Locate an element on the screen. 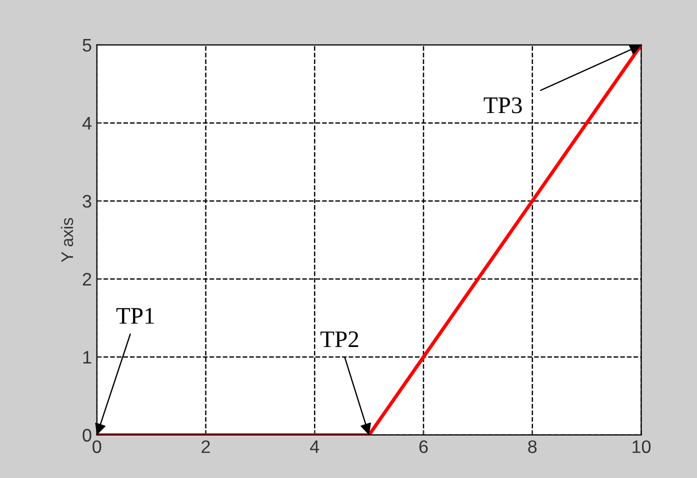 The height and width of the screenshot is (478, 697). y-tick-label: 5 is located at coordinates (87, 45).